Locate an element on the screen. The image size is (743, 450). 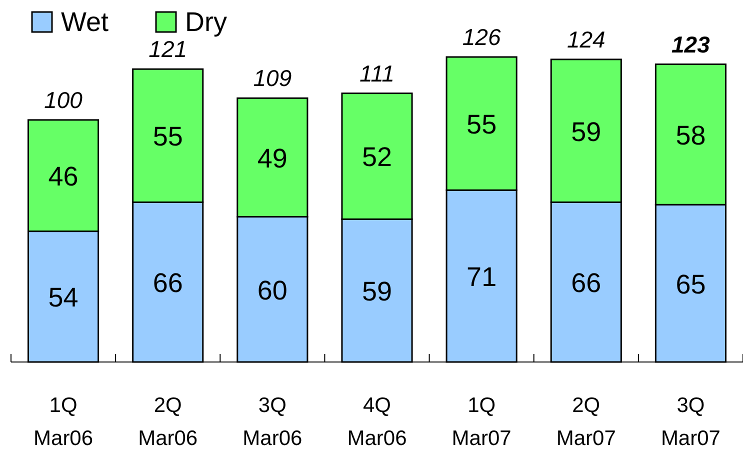
total-label: 121 is located at coordinates (168, 49).